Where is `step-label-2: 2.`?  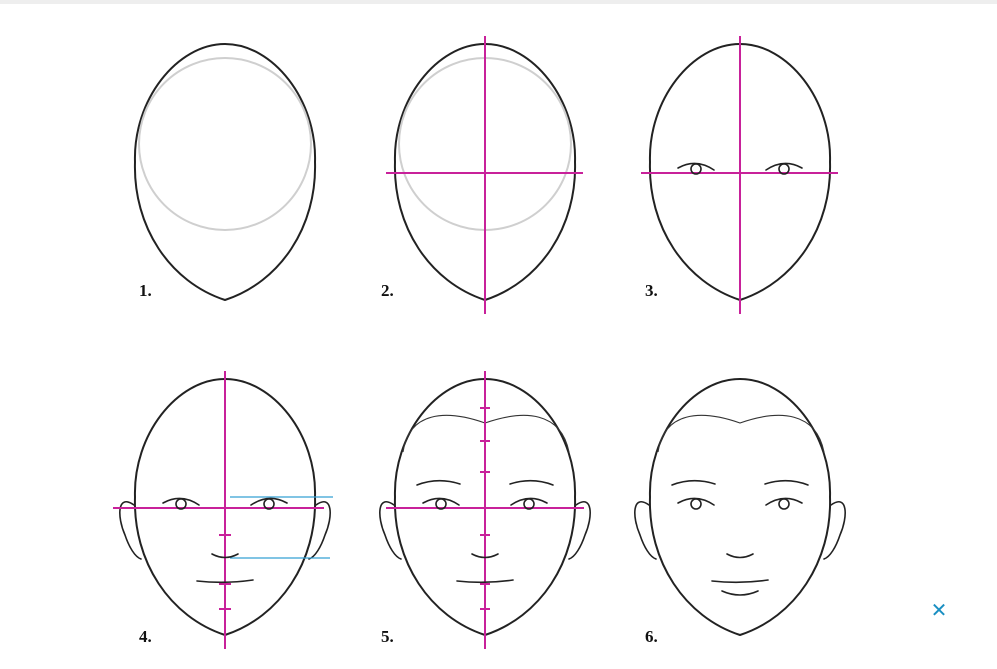
step-label-2: 2. is located at coordinates (387, 290).